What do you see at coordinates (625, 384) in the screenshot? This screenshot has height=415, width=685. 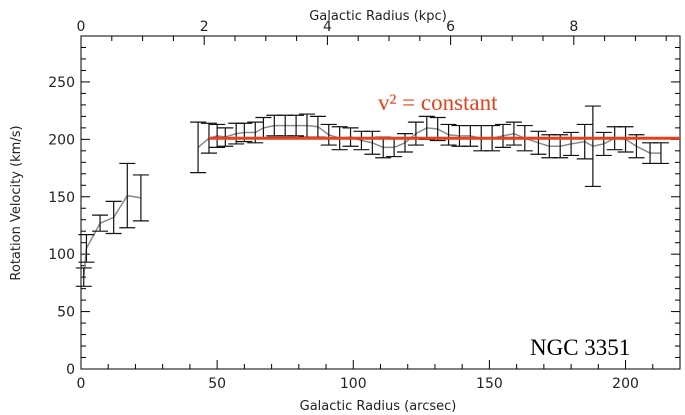 I see `x-bottom-tick-label: 200` at bounding box center [625, 384].